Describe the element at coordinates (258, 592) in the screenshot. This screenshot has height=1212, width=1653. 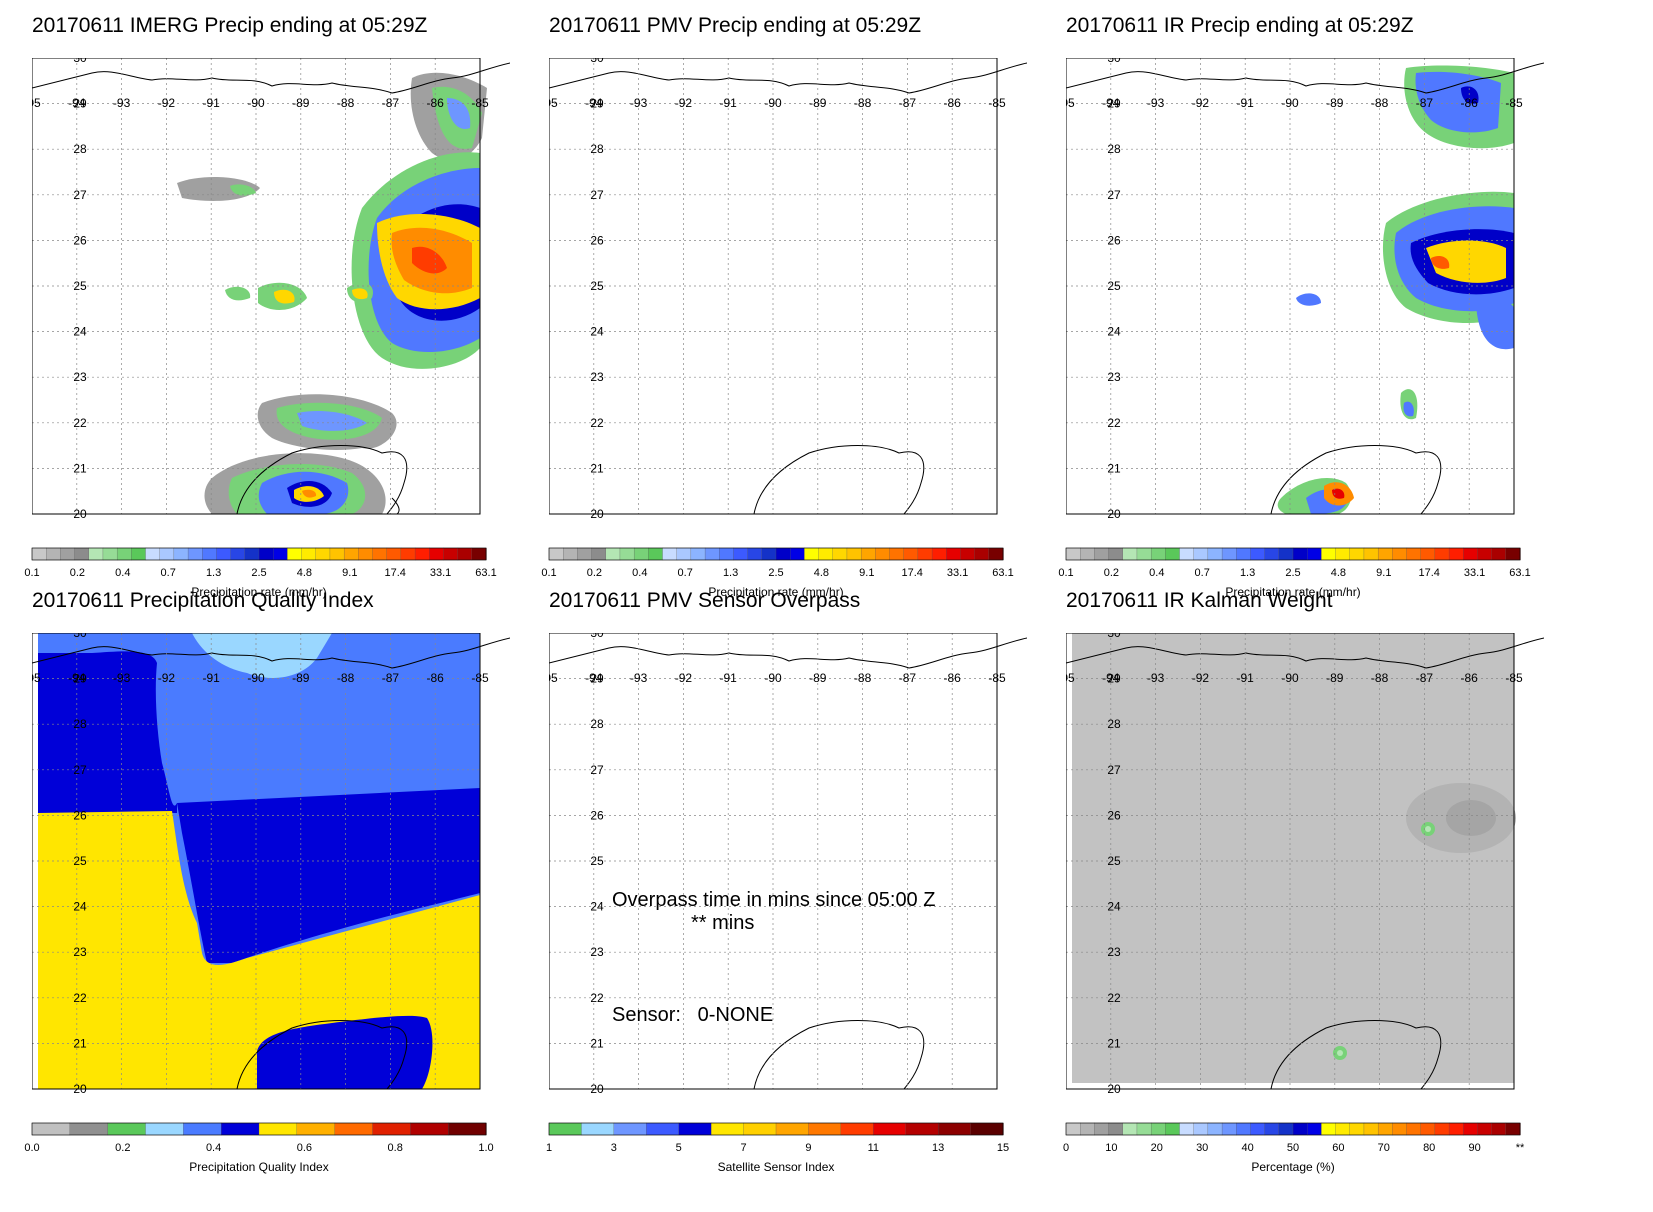
I see `colorbar-label: Precipitation rate (mm/hr)` at that location.